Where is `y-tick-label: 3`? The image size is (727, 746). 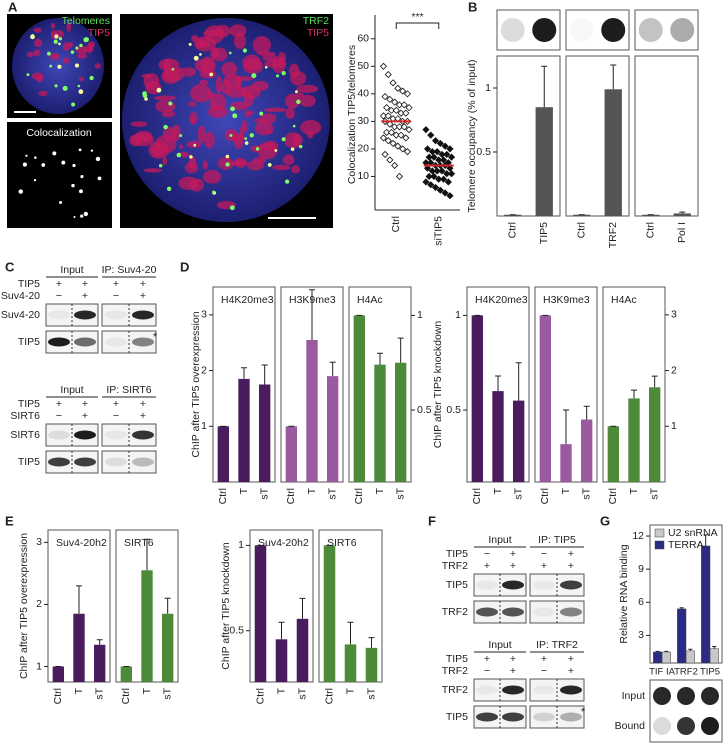 y-tick-label: 3 is located at coordinates (39, 542).